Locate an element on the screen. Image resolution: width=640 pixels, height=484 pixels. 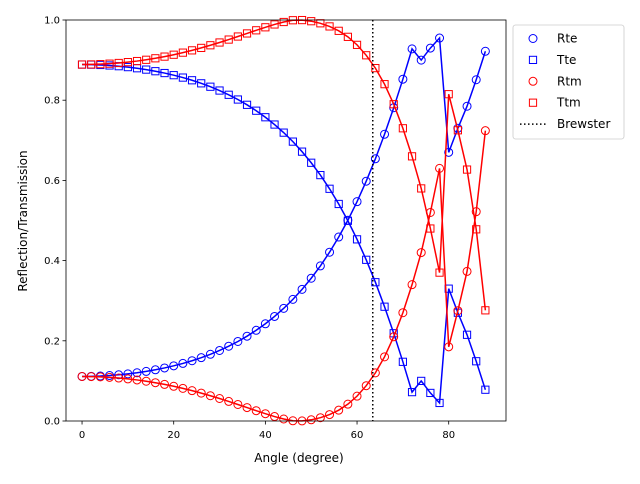
x-tick-label: 40 is located at coordinates (265, 435).